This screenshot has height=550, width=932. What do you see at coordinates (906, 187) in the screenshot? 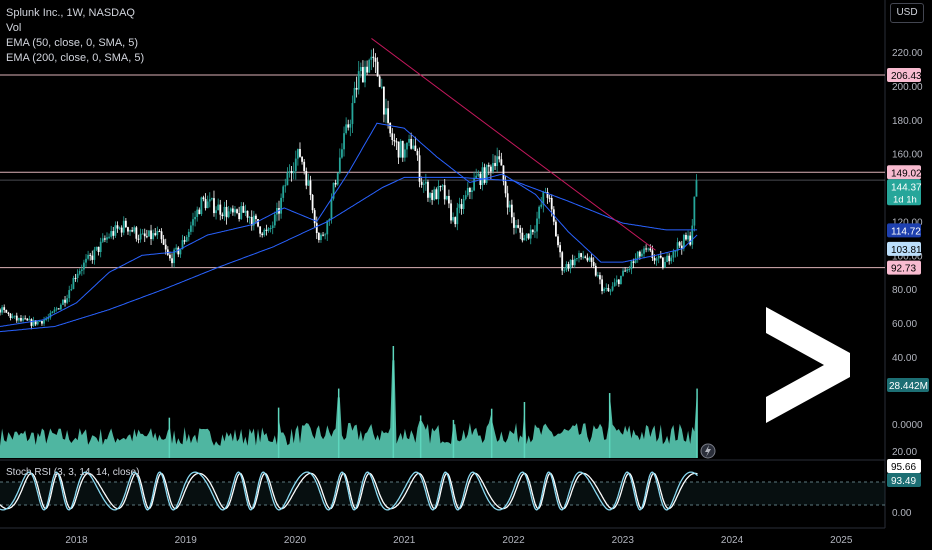
I see `price-tag-2: 144.37` at bounding box center [906, 187].